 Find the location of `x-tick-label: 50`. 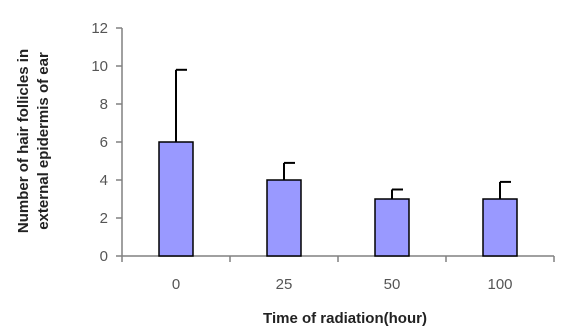

x-tick-label: 50 is located at coordinates (392, 284).